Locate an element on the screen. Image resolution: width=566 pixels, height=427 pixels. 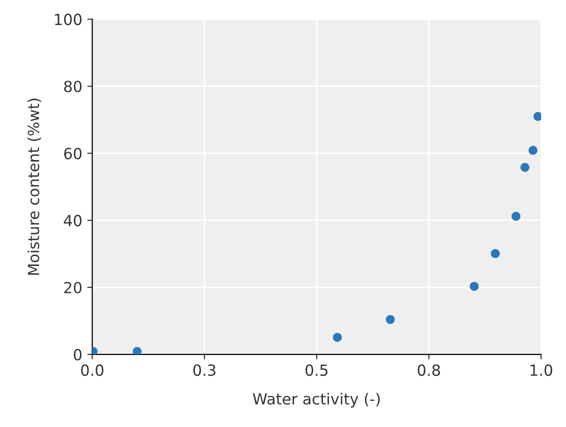
x-tick-label: 1.0 is located at coordinates (541, 370).